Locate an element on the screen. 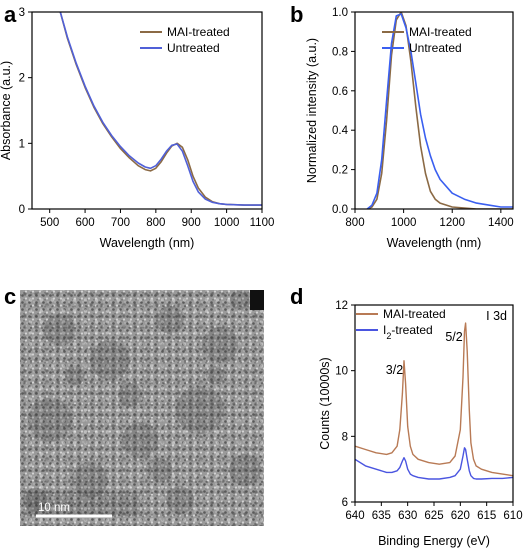 This screenshot has width=528, height=550. x-tick-label-a-6: 1100 is located at coordinates (262, 223).